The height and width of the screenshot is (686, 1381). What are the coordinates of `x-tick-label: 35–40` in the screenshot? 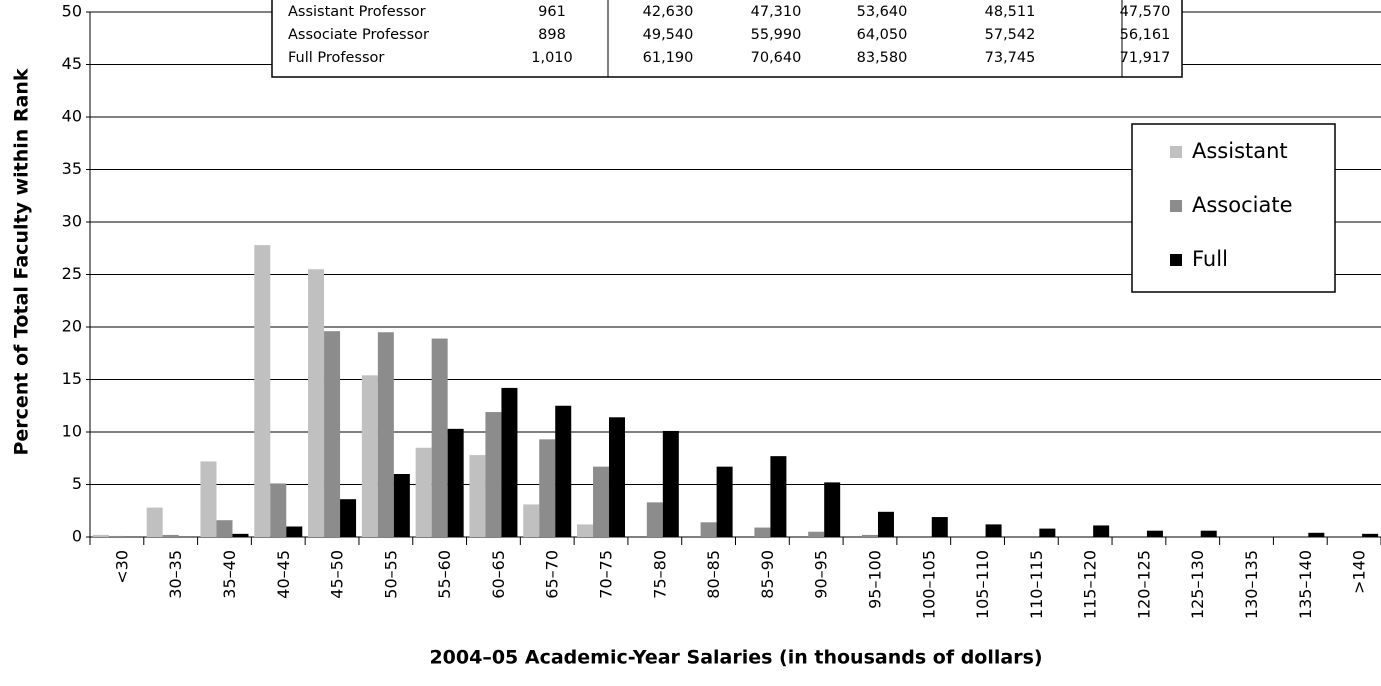 It's located at (229, 574).